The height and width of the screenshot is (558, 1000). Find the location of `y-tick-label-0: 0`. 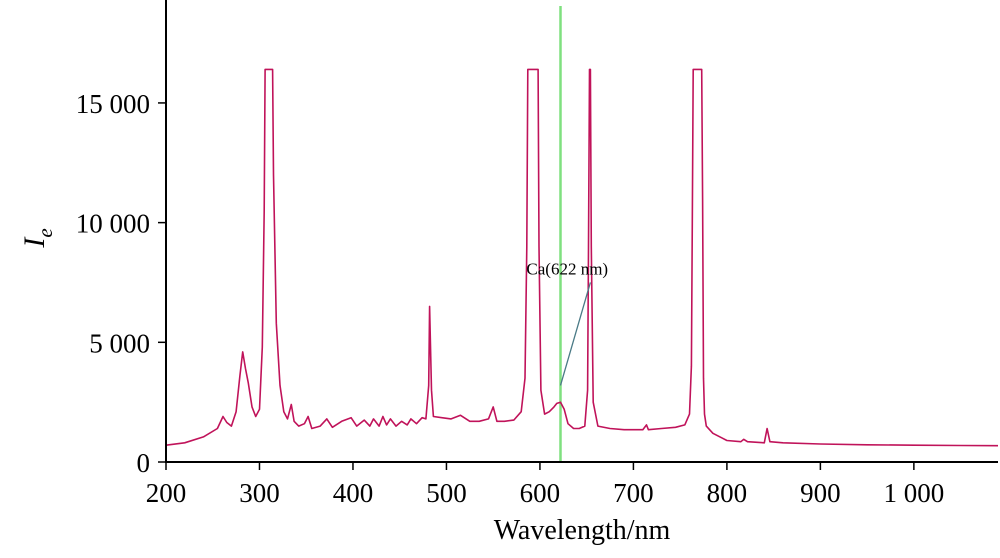

y-tick-label-0: 0 is located at coordinates (144, 463).